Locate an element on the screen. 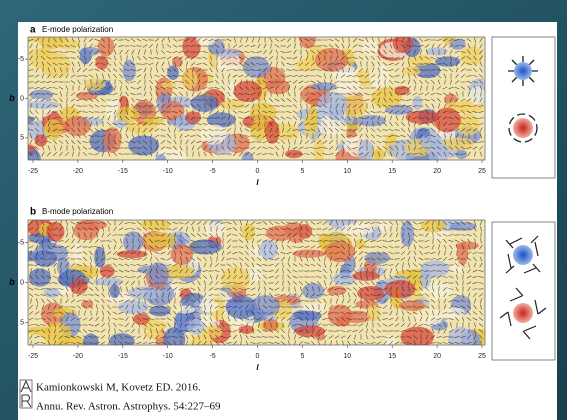  publisher-logo is located at coordinates (26, 394).